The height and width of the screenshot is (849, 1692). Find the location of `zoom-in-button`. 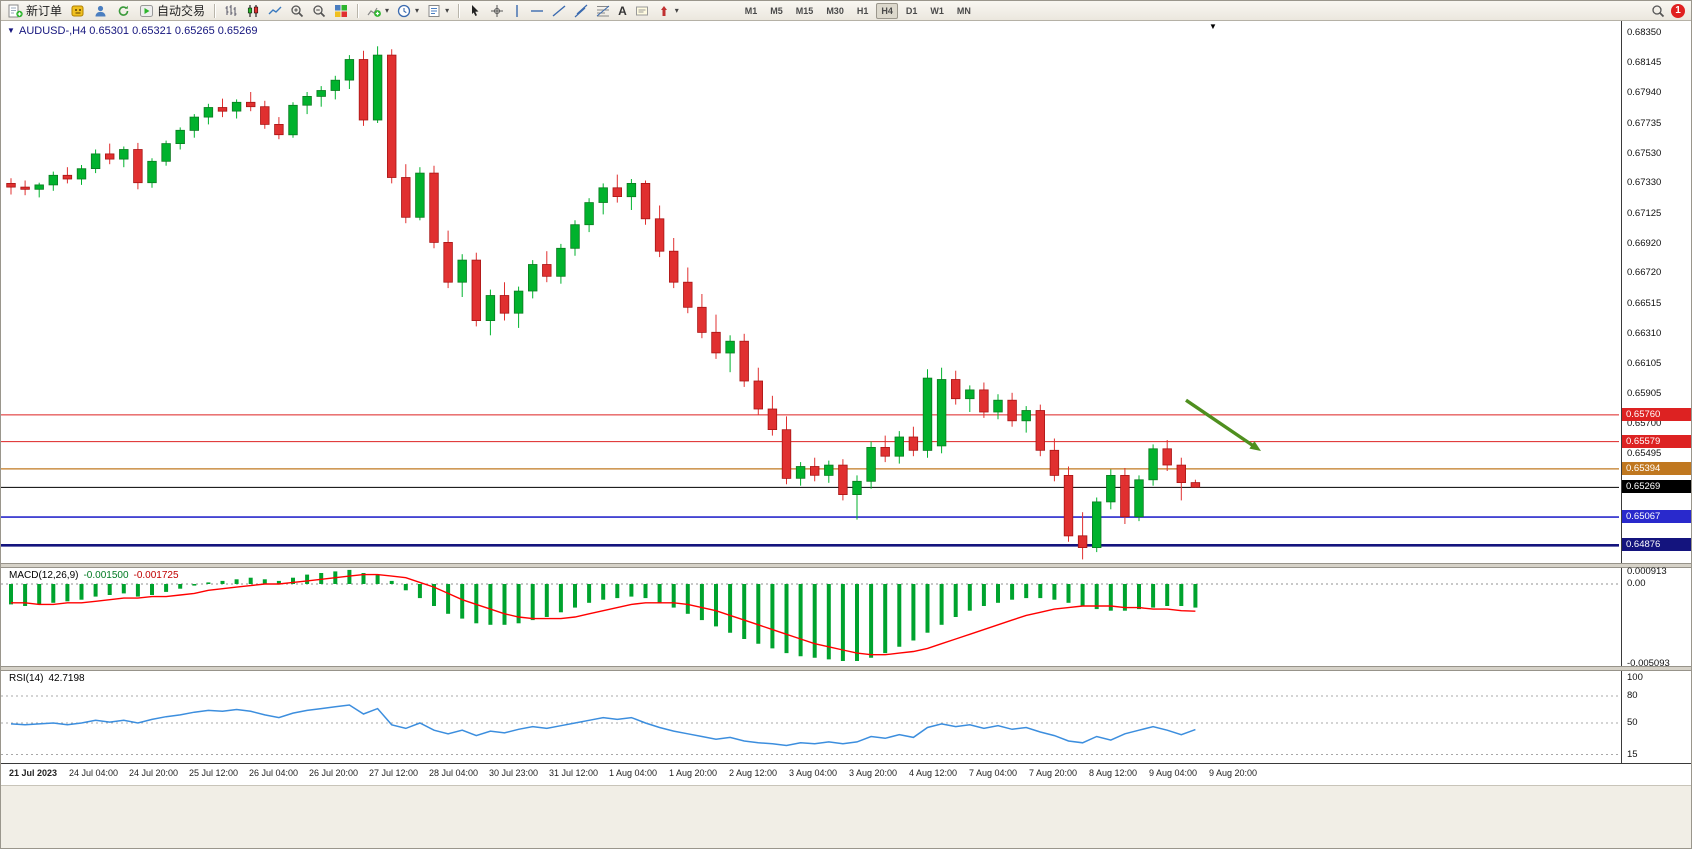

zoom-in-button is located at coordinates (297, 11).